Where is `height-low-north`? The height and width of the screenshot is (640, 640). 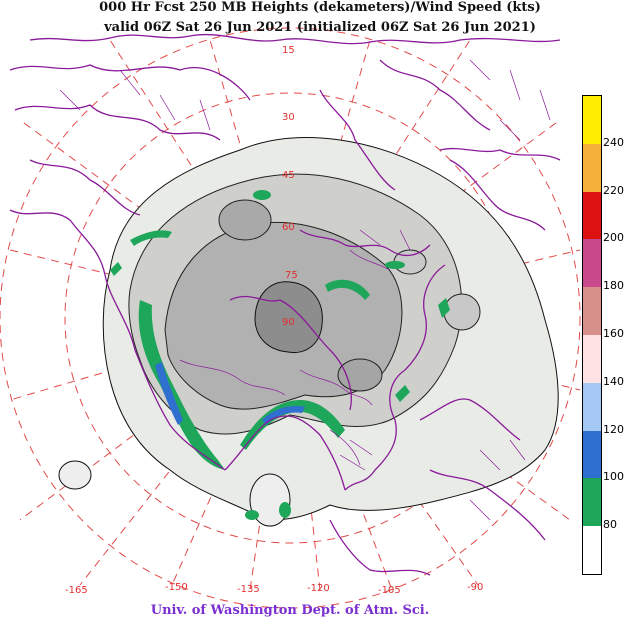
height-low-north is located at coordinates (245, 220).